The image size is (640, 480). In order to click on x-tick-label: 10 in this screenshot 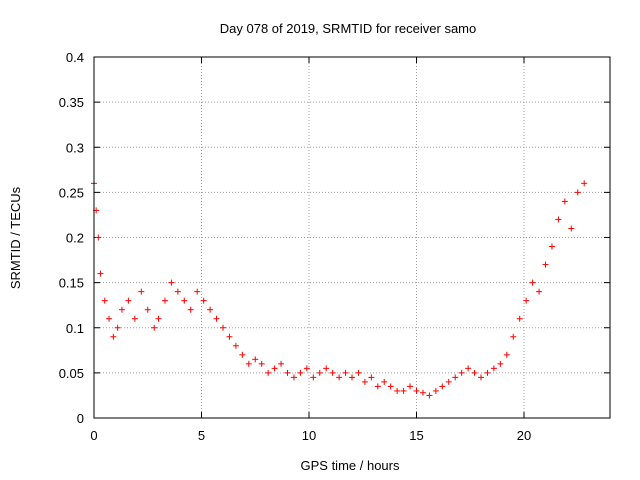, I will do `click(309, 435)`.